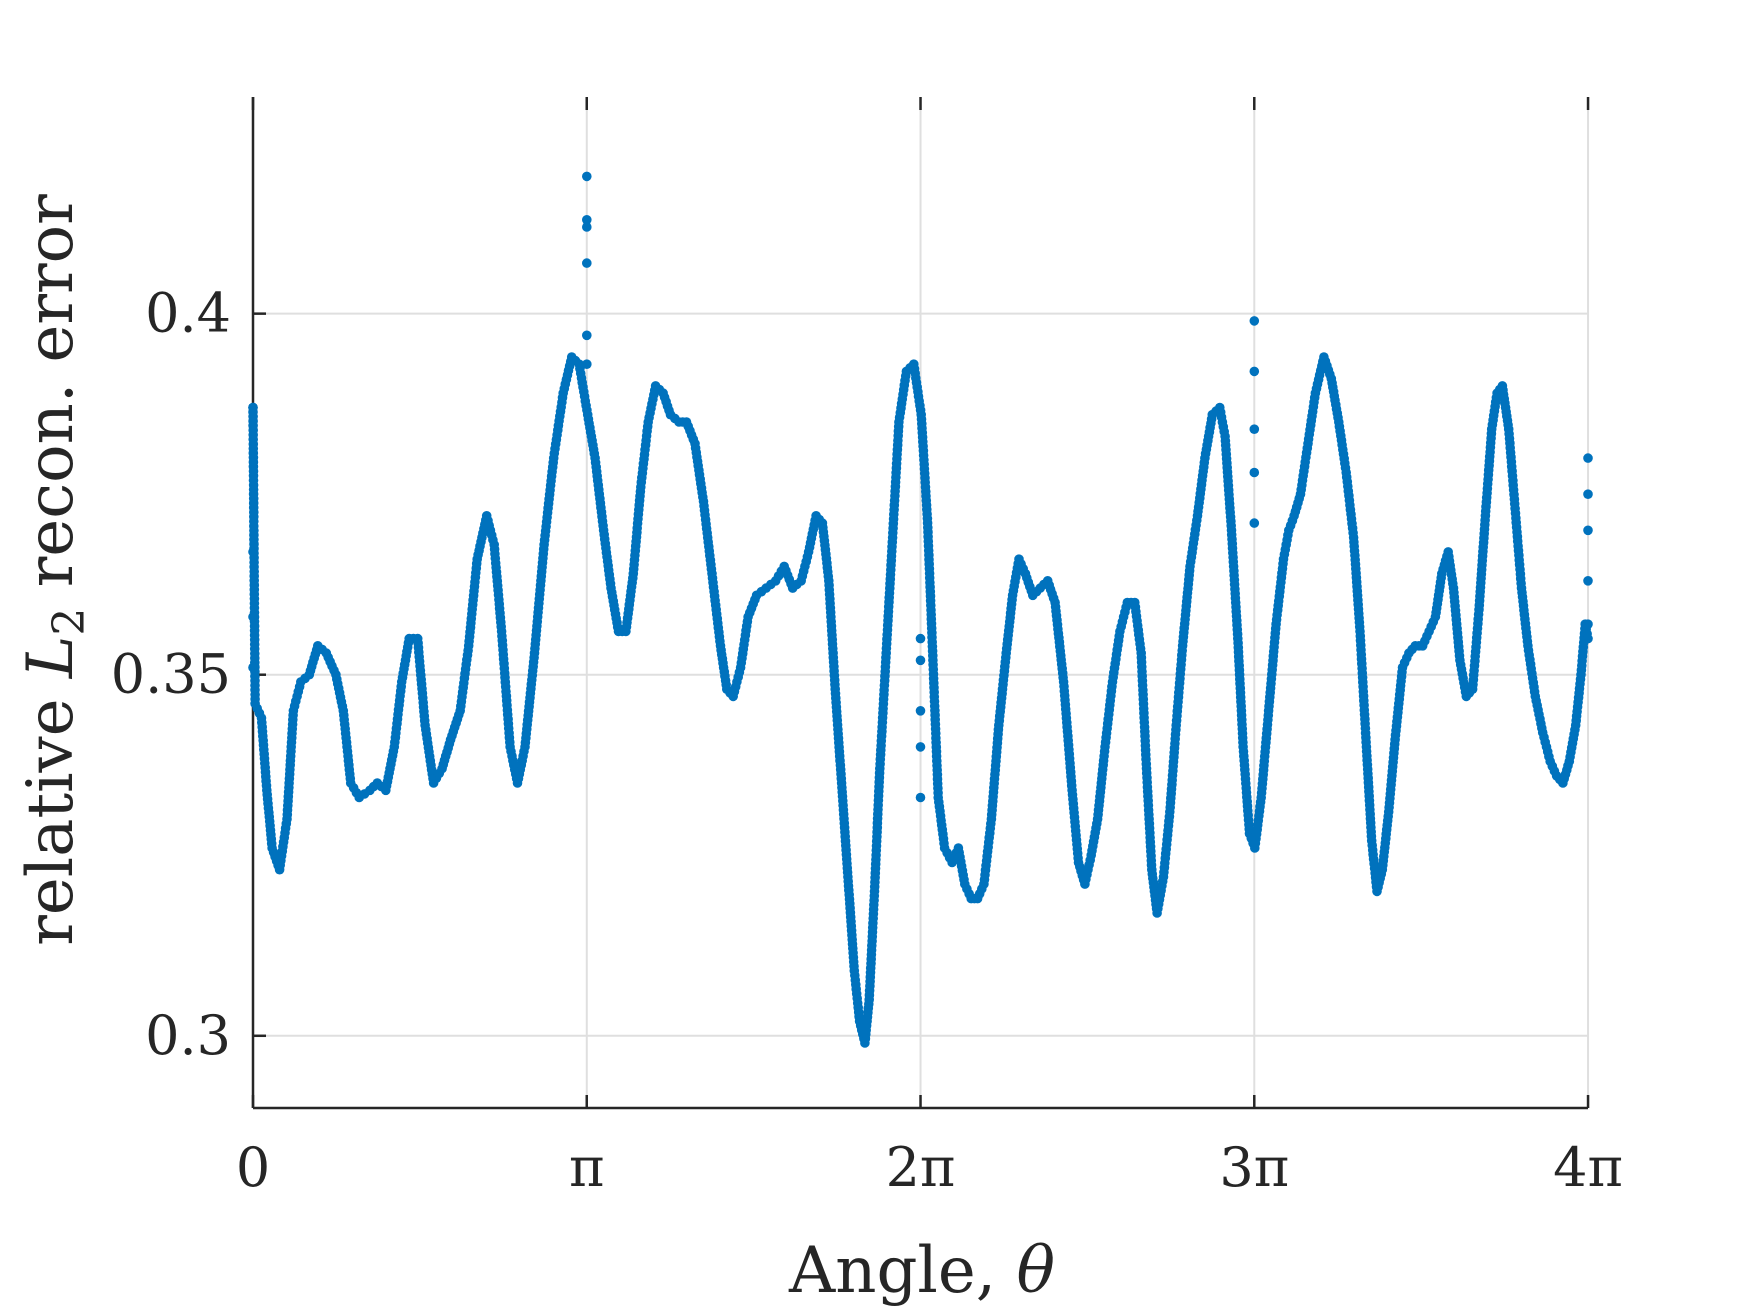  What do you see at coordinates (171, 674) in the screenshot?
I see `y-tick-label: 0.35` at bounding box center [171, 674].